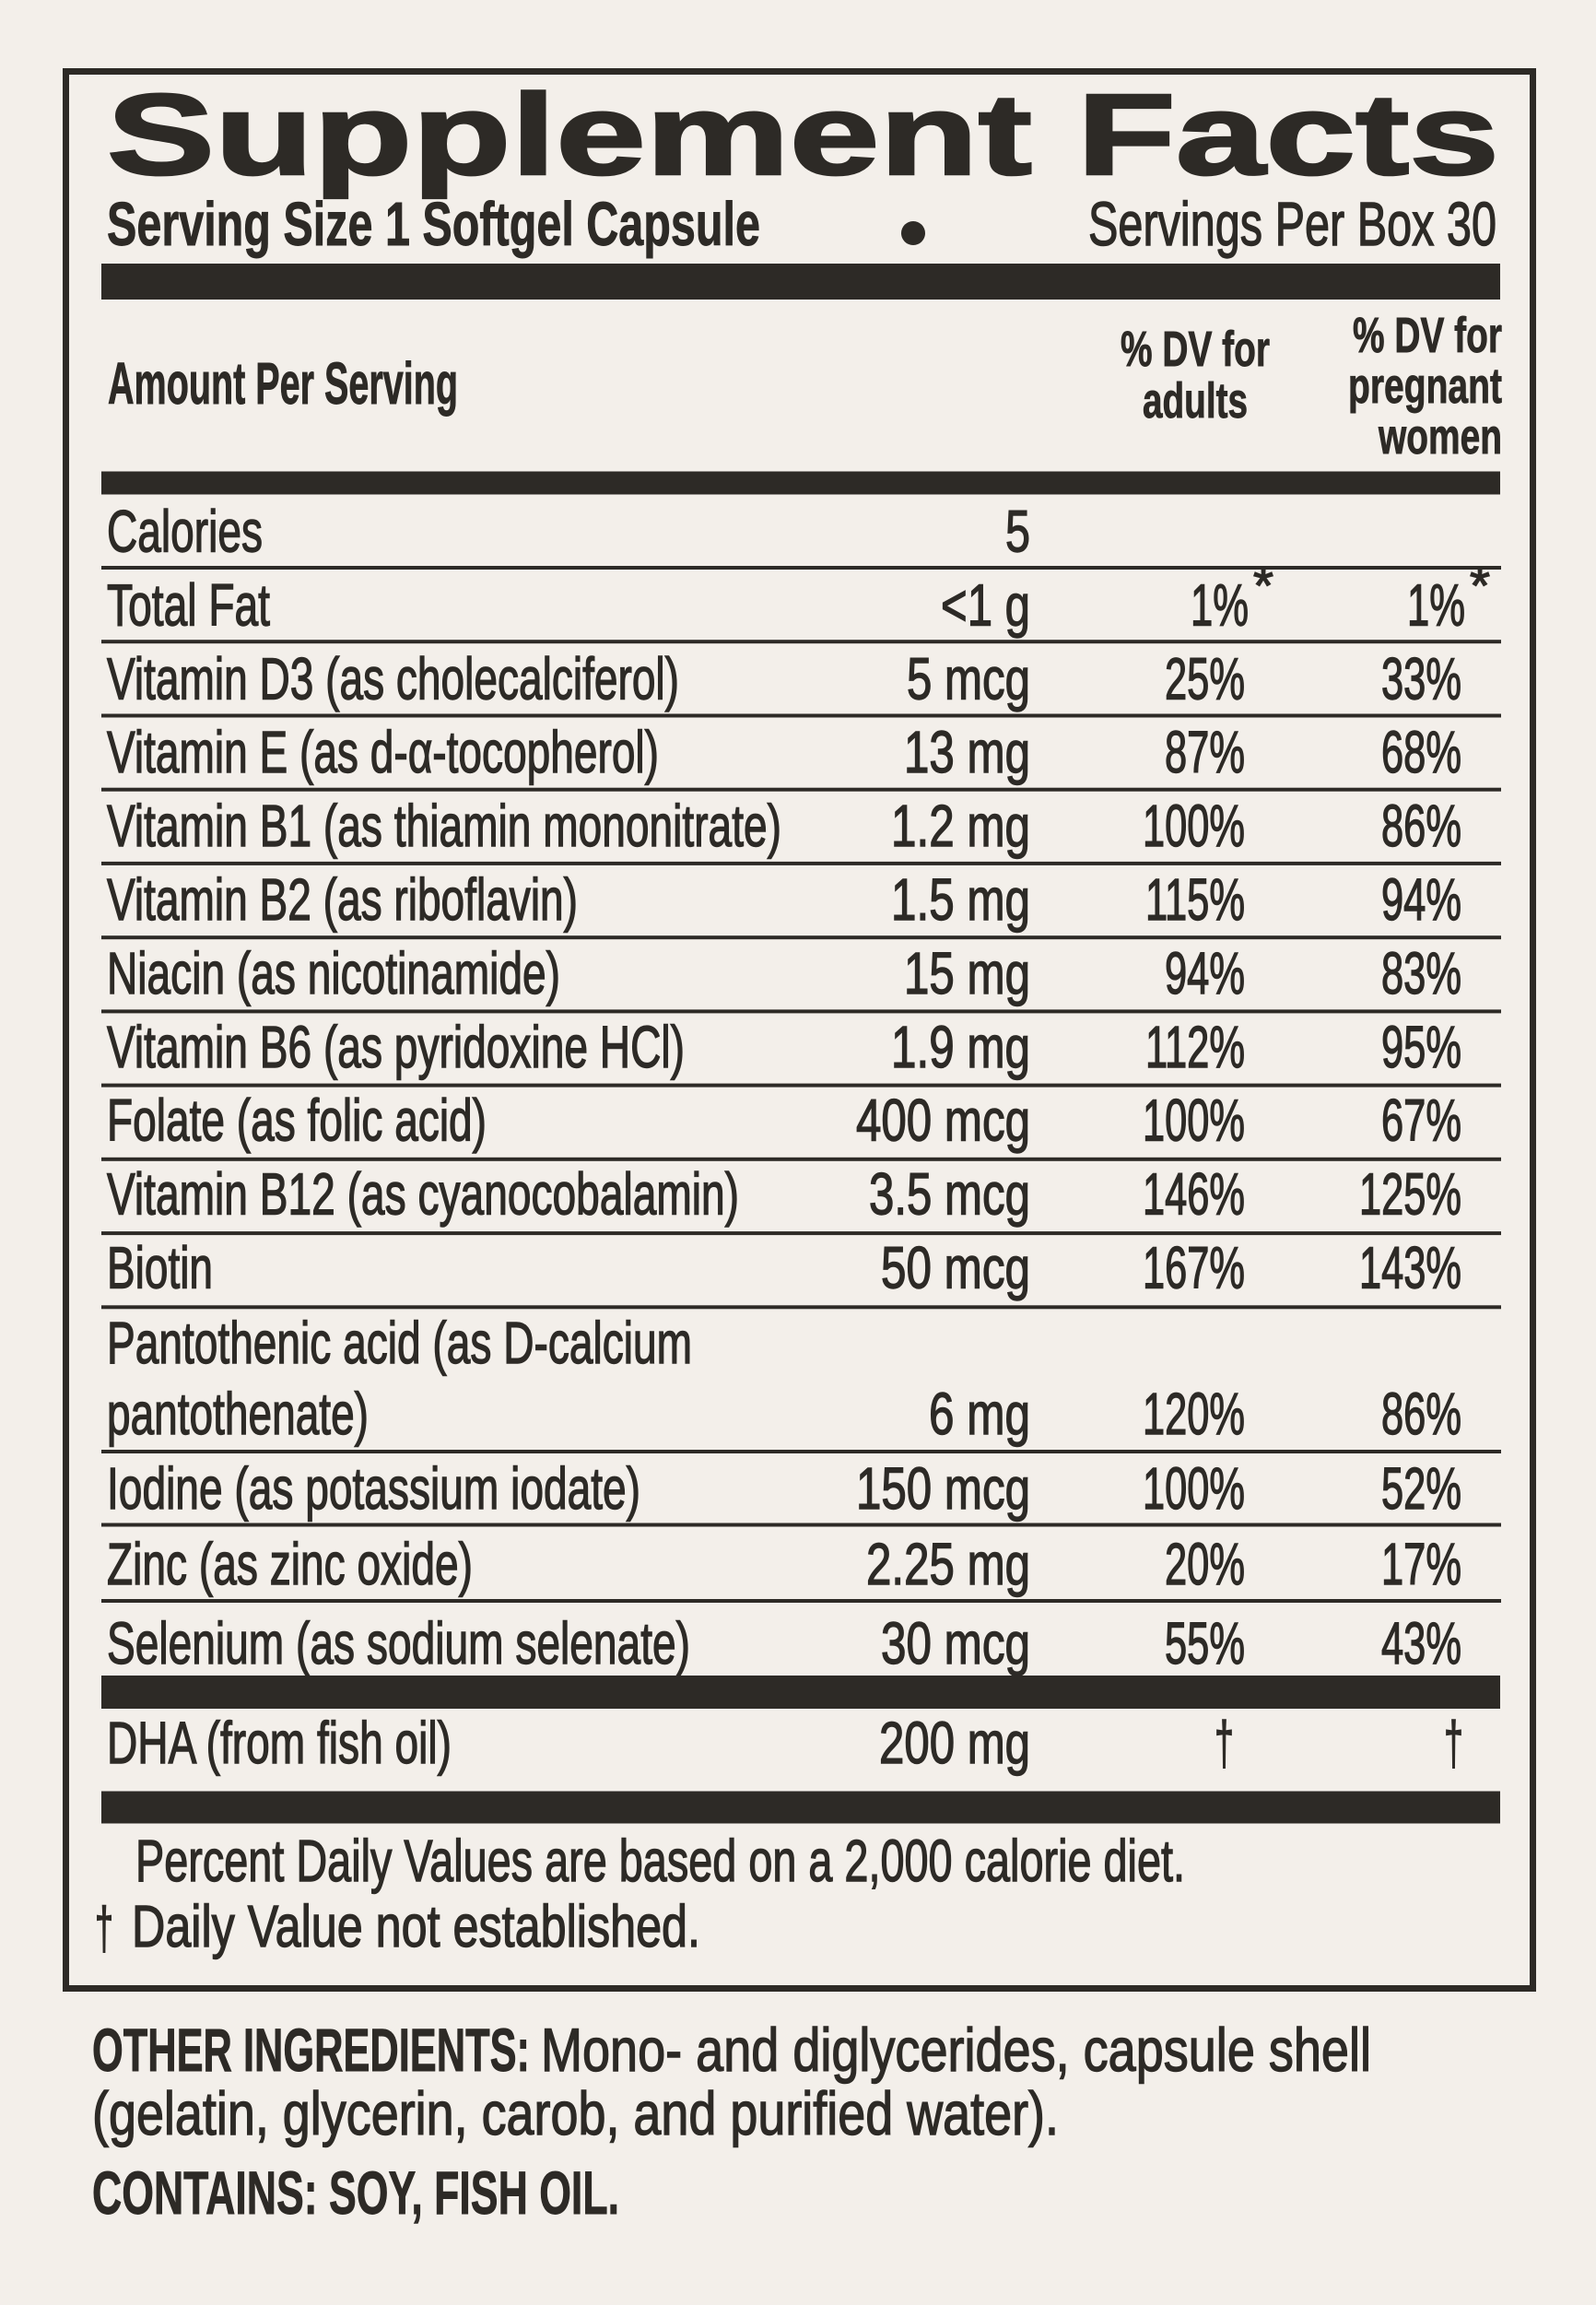 The width and height of the screenshot is (1596, 2305). I want to click on svg-text: 115%, so click(1195, 899).